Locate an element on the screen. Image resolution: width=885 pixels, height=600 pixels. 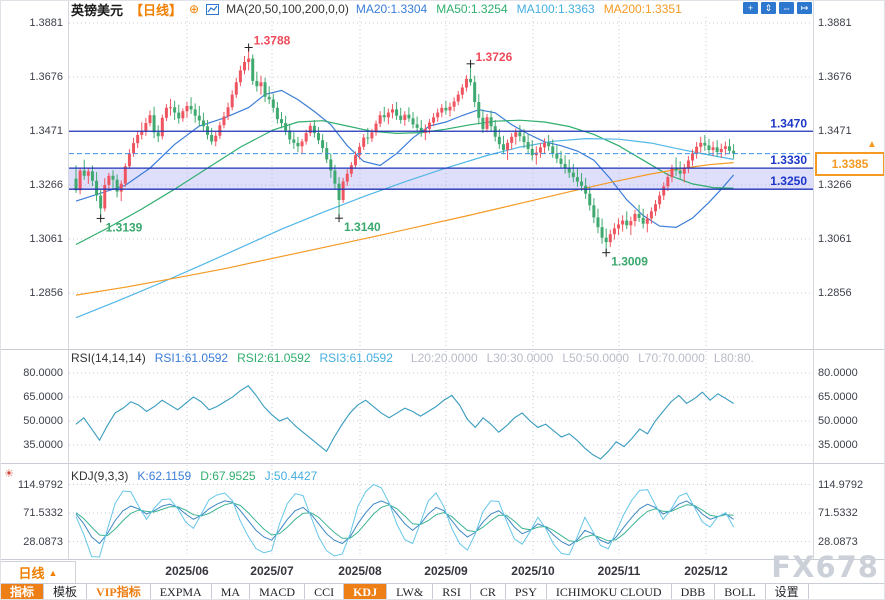
kdj-indicator-chart is located at coordinates (441, 511).